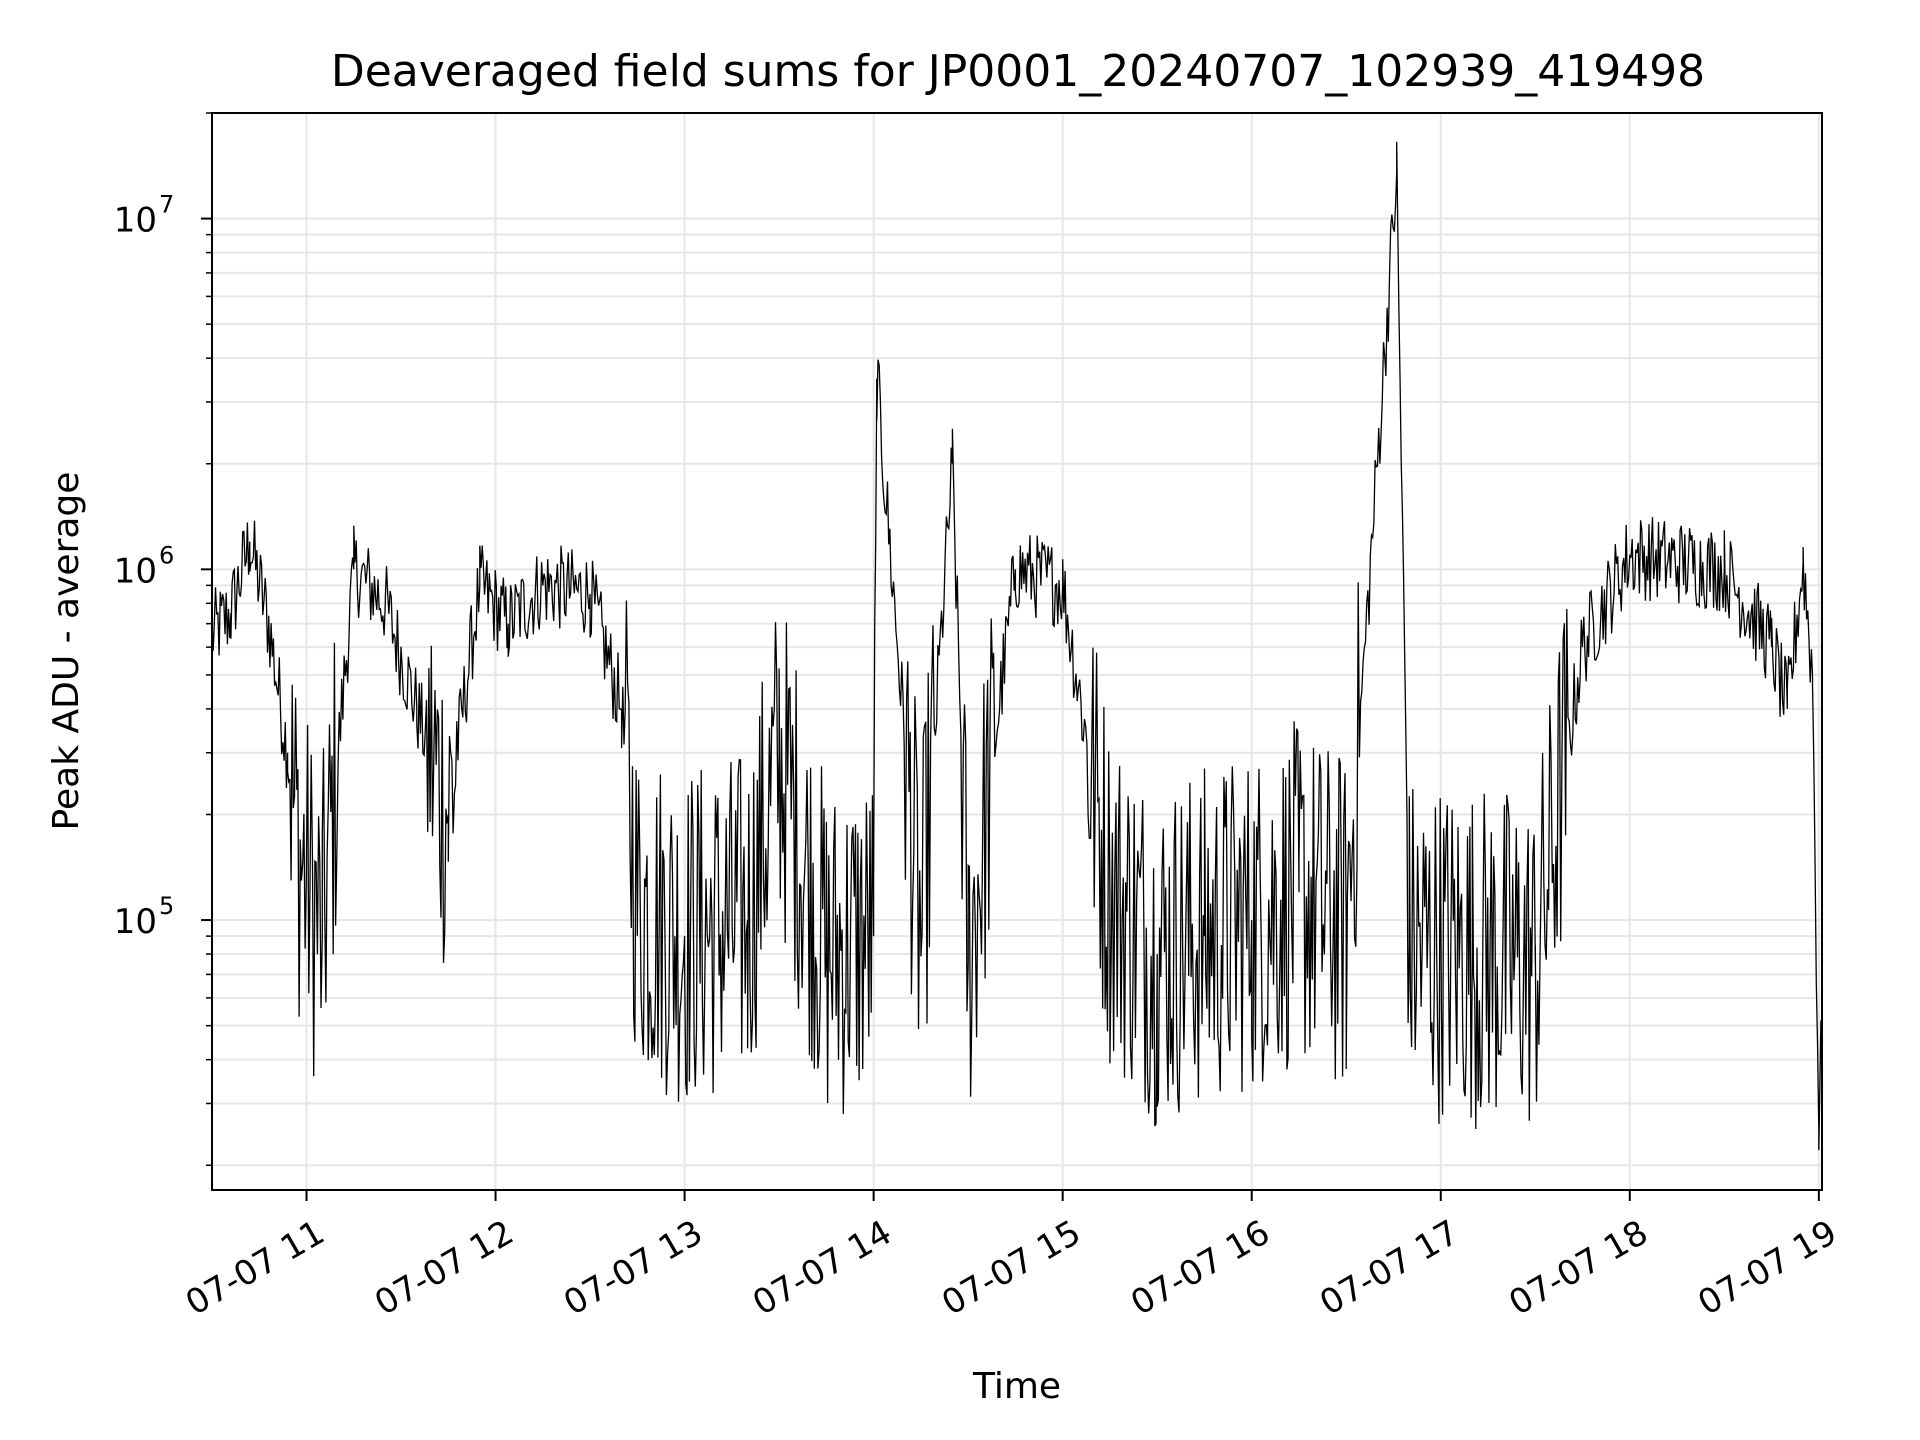 This screenshot has width=1920, height=1440. What do you see at coordinates (1389, 1268) in the screenshot?
I see `x-tick-label: 07-07 17` at bounding box center [1389, 1268].